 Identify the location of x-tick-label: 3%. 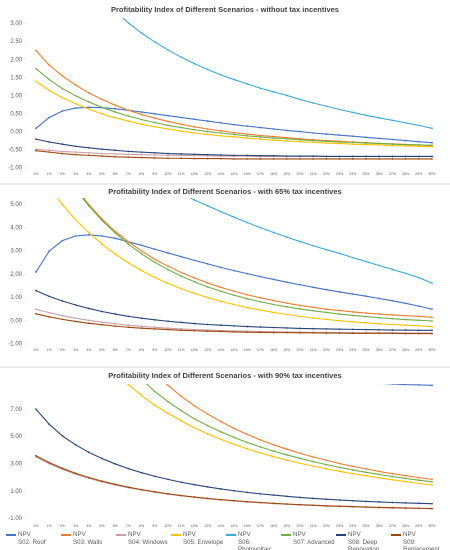
(76, 174).